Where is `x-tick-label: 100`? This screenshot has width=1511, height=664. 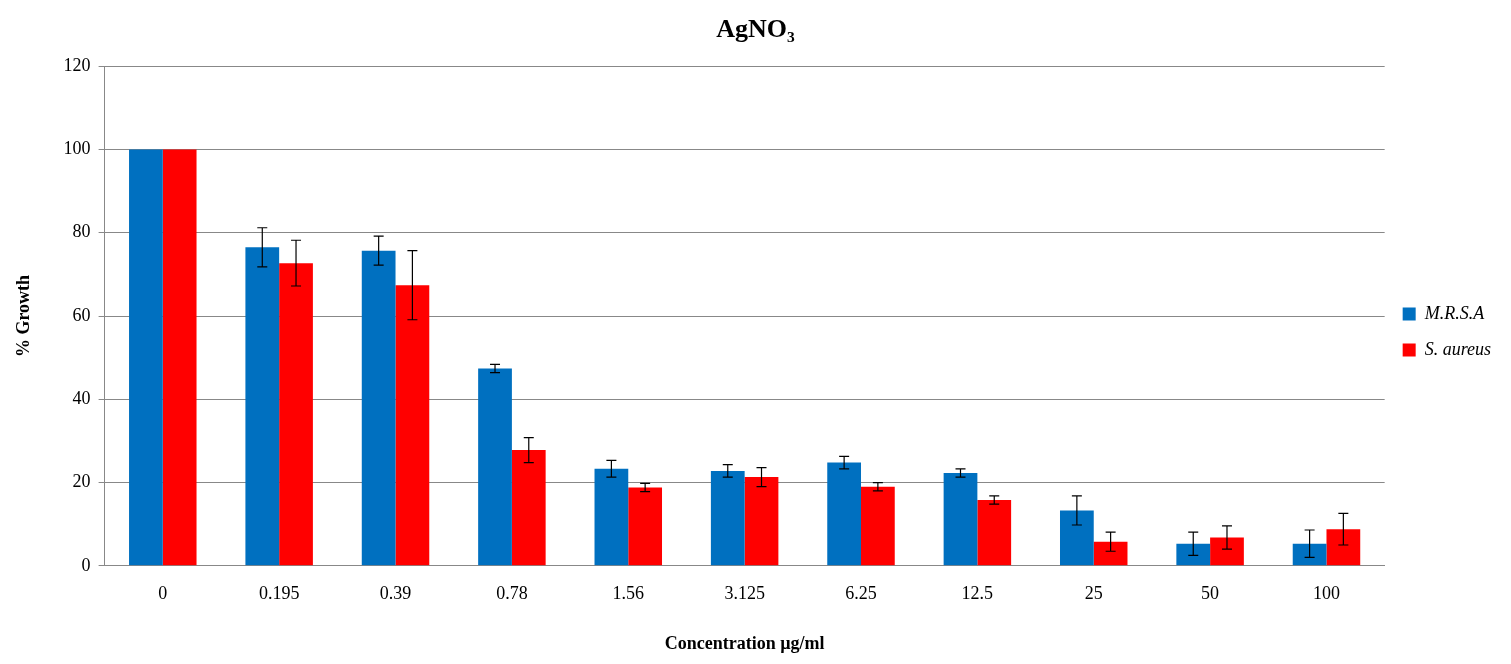
x-tick-label: 100 is located at coordinates (1326, 593).